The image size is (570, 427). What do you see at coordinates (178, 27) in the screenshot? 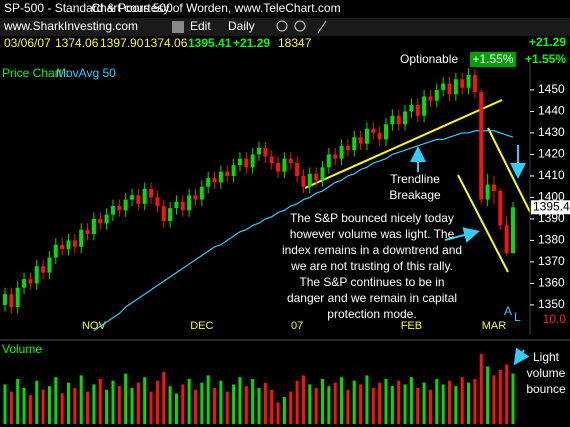
I see `icon` at bounding box center [178, 27].